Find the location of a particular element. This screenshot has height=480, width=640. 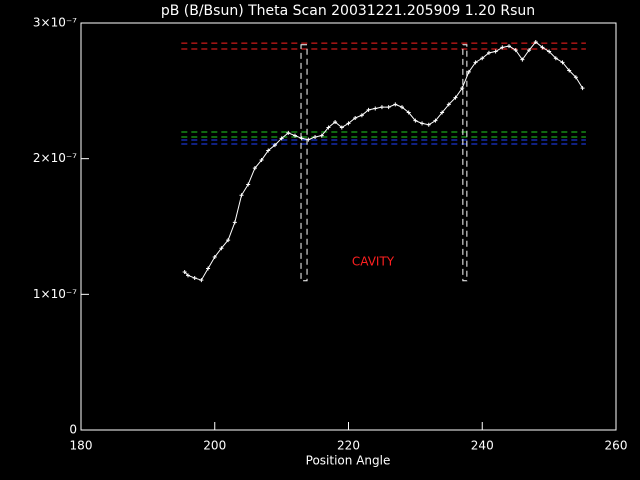

x-axis-label: Position Angle is located at coordinates (348, 461).